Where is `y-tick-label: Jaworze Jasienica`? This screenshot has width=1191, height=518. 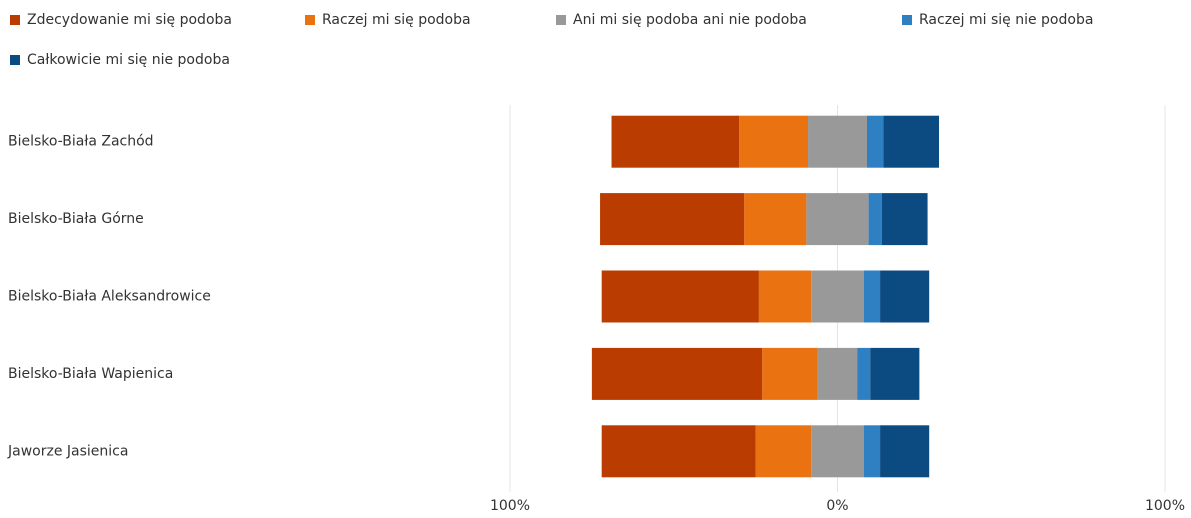 y-tick-label: Jaworze Jasienica is located at coordinates (67, 451).